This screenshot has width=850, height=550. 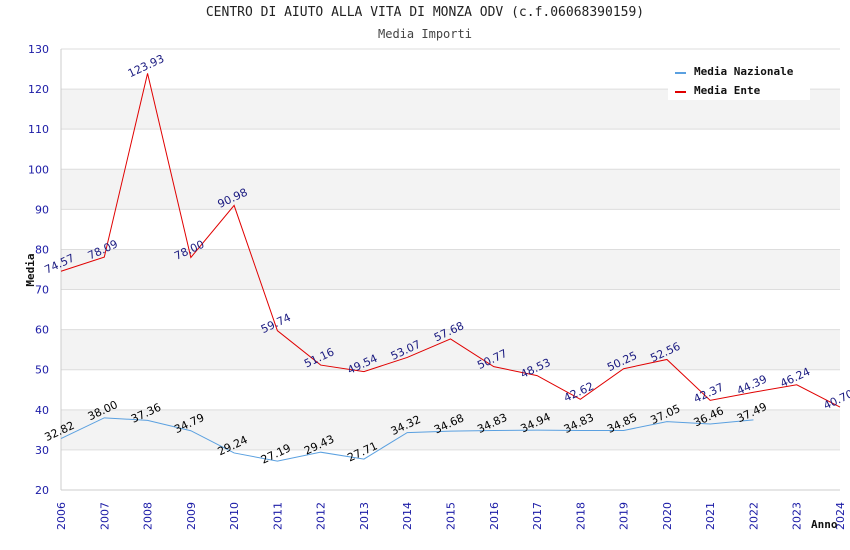 What do you see at coordinates (38, 89) in the screenshot?
I see `y-tick-label: 120` at bounding box center [38, 89].